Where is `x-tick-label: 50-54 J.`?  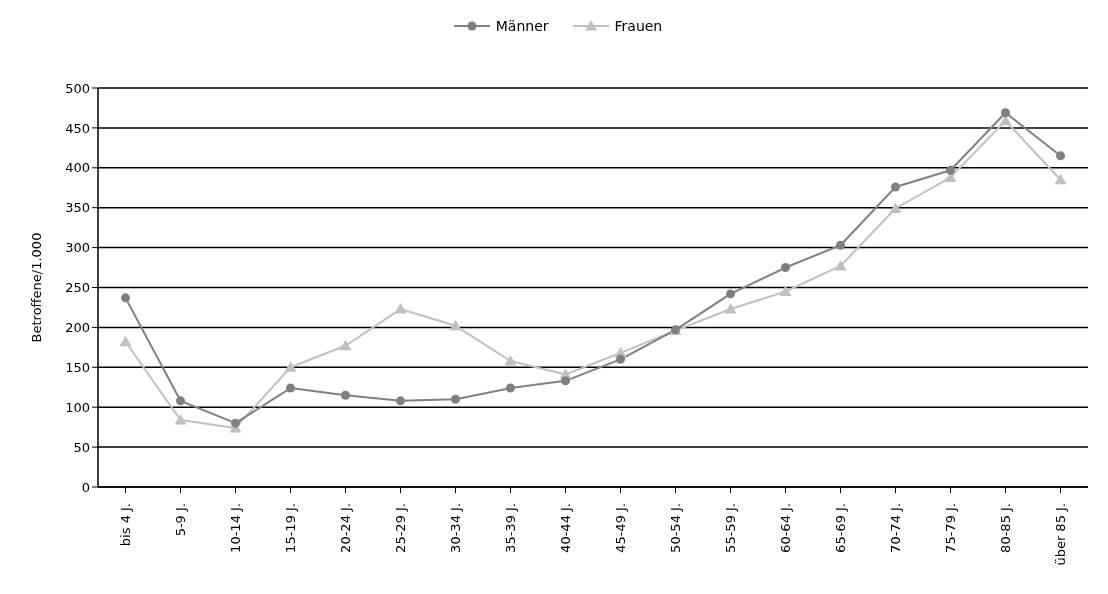 x-tick-label: 50-54 J. is located at coordinates (675, 528).